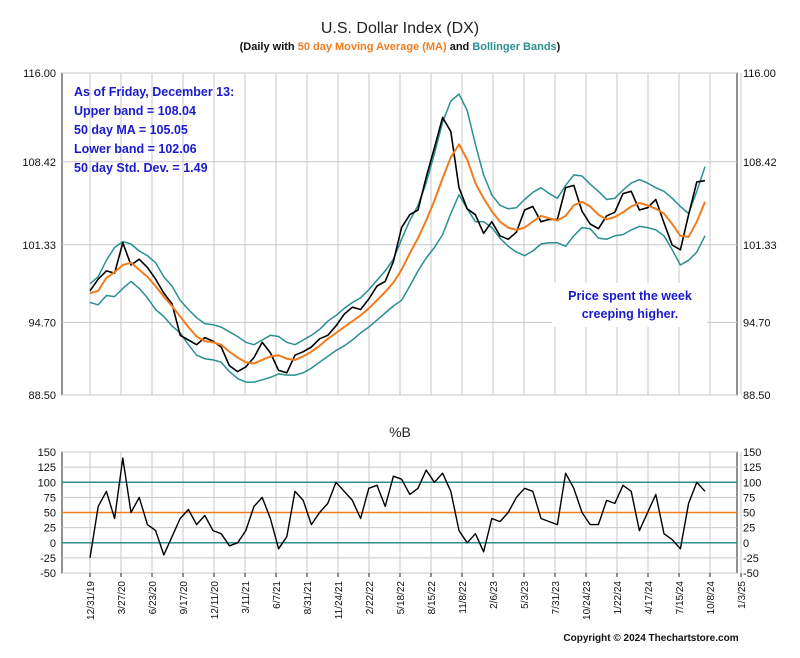  Describe the element at coordinates (47, 468) in the screenshot. I see `percent-b-y-tick-left: 125` at that location.